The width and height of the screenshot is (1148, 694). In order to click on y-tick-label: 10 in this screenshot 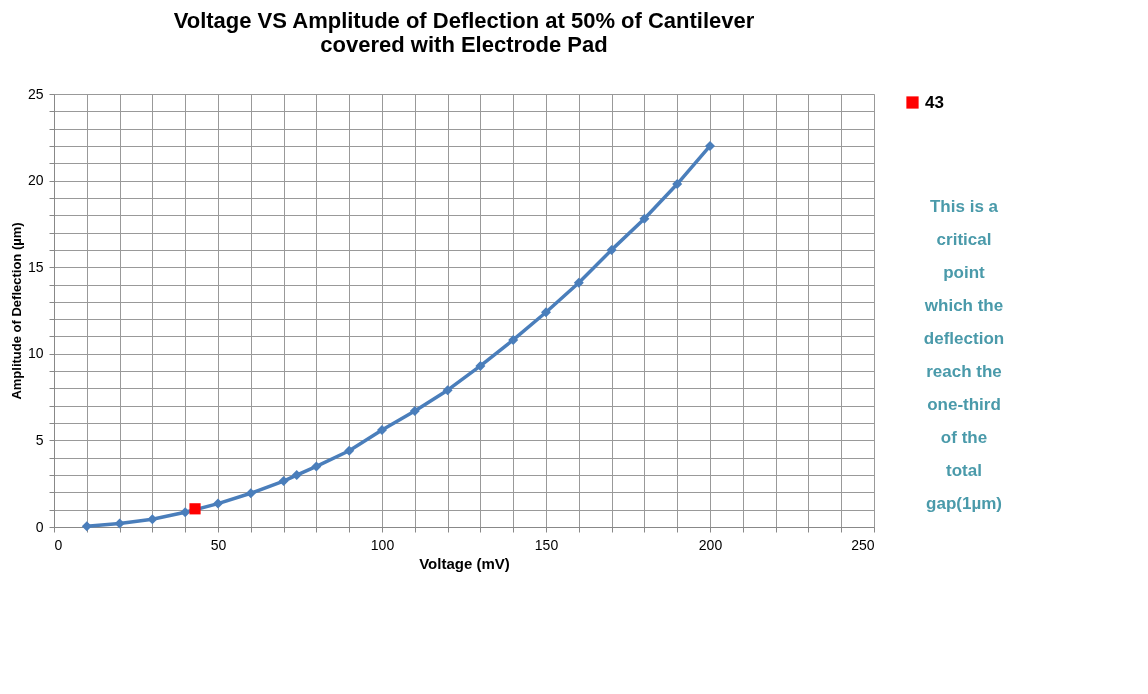, I will do `click(35, 353)`.